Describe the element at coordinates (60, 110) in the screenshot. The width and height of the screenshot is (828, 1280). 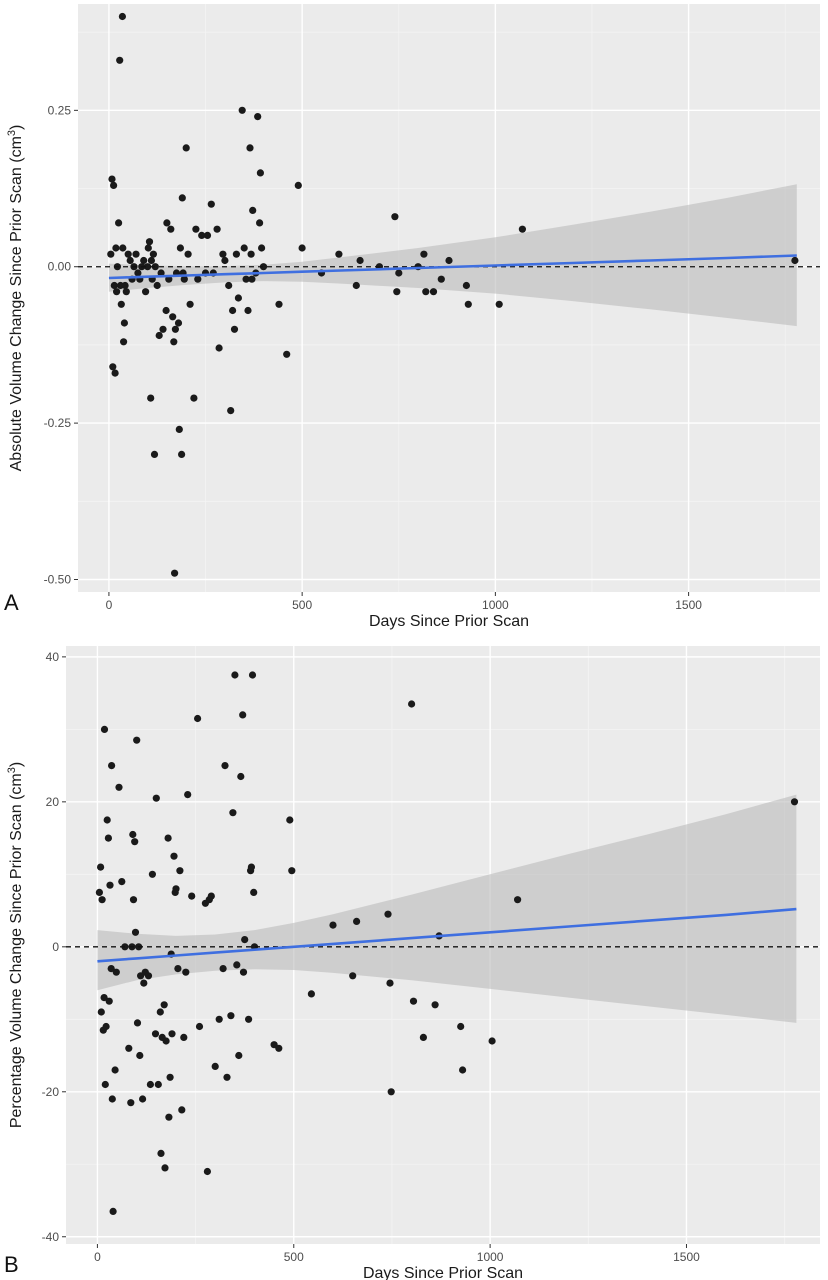
I see `panel-a-y-tick-label: 0.25` at that location.